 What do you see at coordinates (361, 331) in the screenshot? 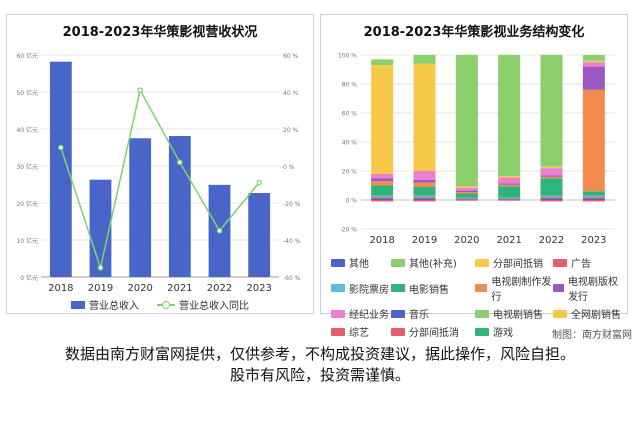
I see `legend-item: 综艺` at bounding box center [361, 331].